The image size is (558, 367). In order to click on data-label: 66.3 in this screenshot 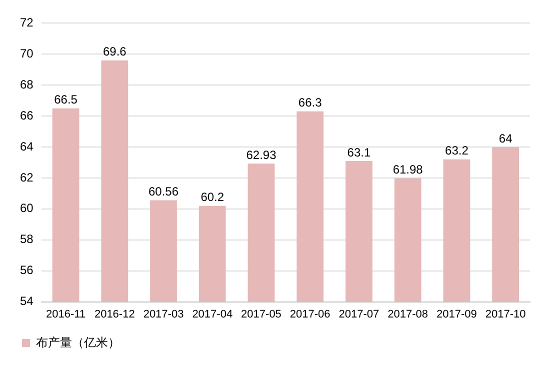, I will do `click(310, 103)`.